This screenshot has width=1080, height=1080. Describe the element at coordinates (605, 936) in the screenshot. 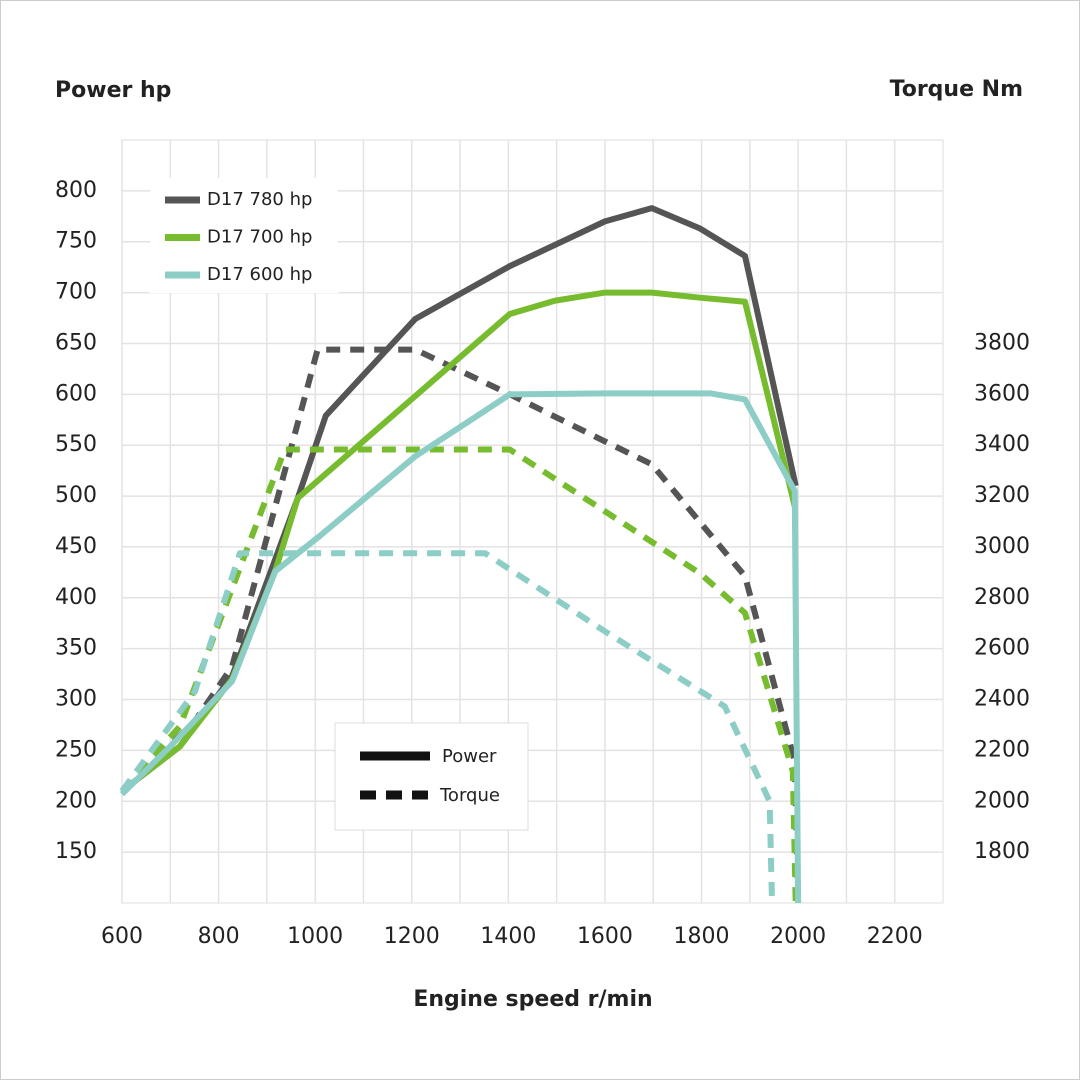

I see `x-tick-label: 1600` at that location.